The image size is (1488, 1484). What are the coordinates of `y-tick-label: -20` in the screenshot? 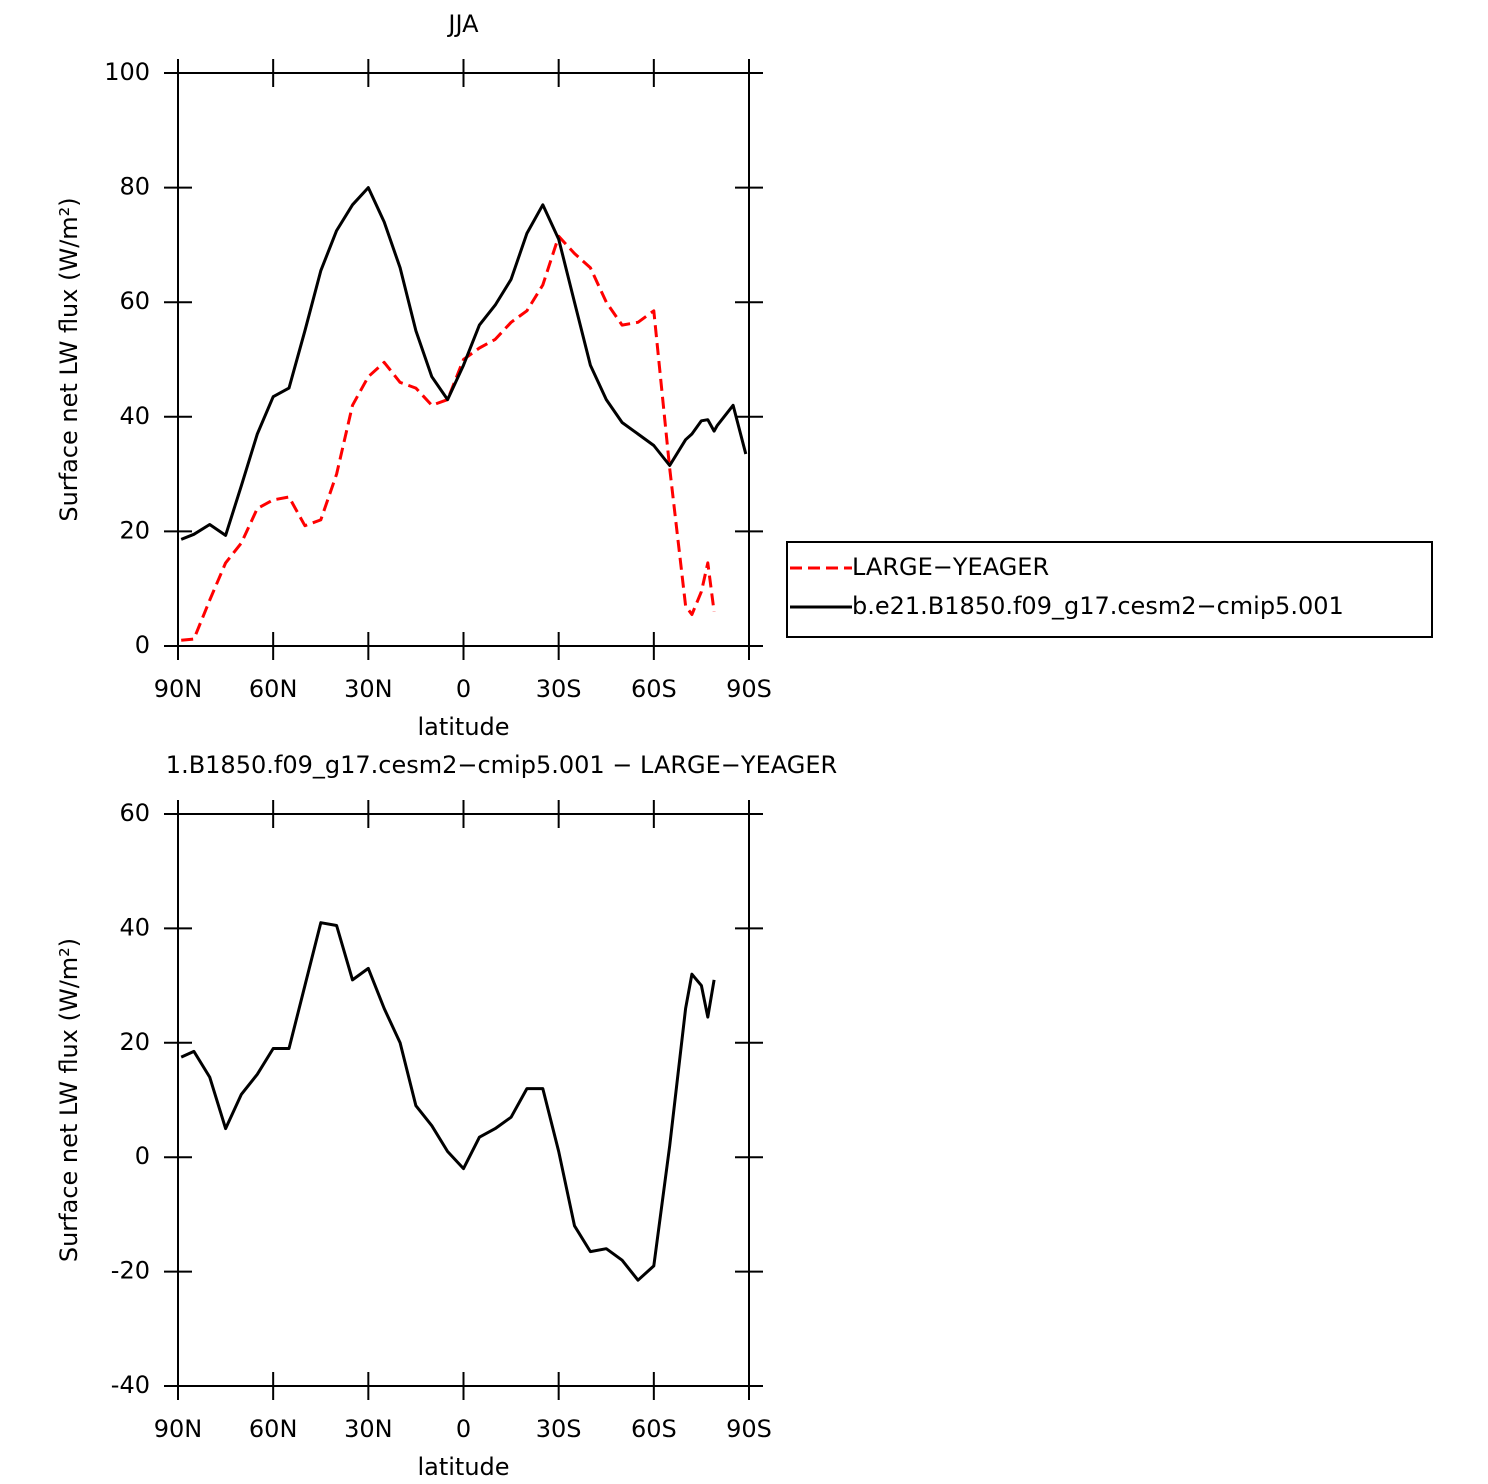 It's located at (130, 1271).